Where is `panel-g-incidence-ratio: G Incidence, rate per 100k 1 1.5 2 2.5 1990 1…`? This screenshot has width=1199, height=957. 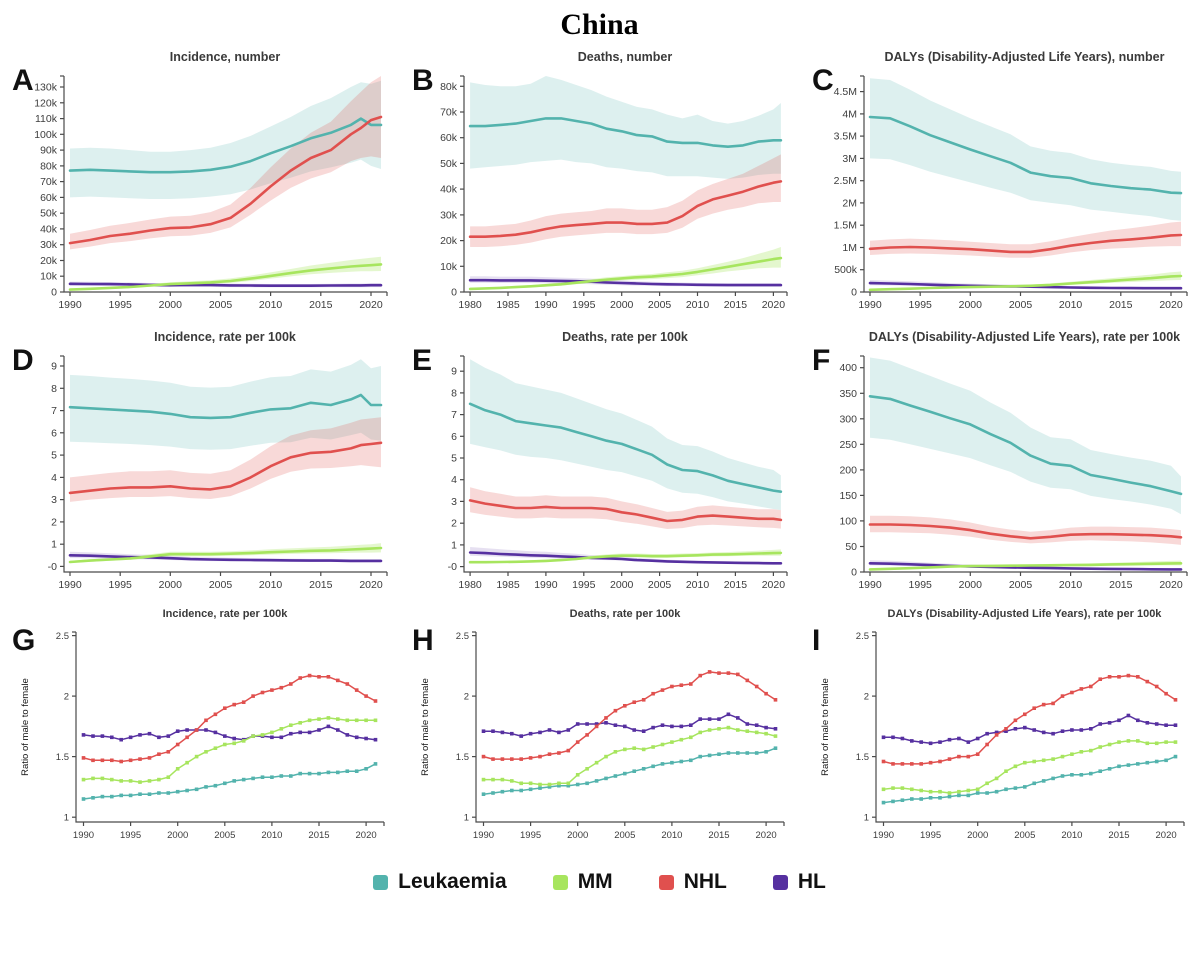
panel-g-incidence-ratio: G Incidence, rate per 100k 1 1.5 2 2.5 1990 1… is located at coordinates (206, 727).